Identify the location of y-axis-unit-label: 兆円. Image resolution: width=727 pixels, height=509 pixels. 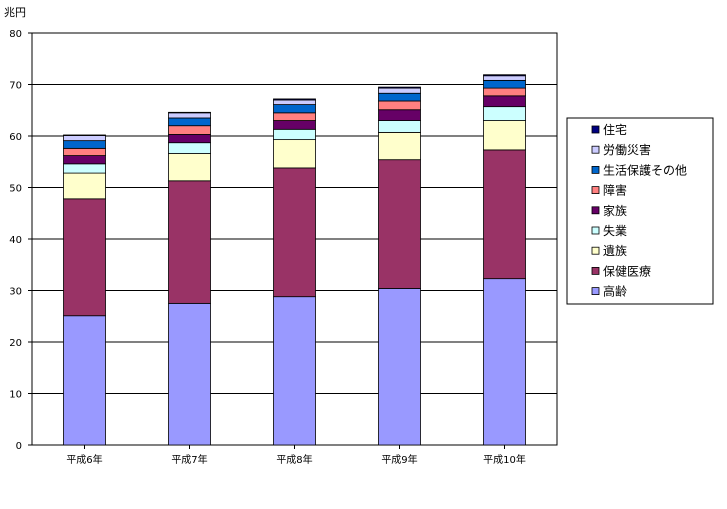
(15, 12).